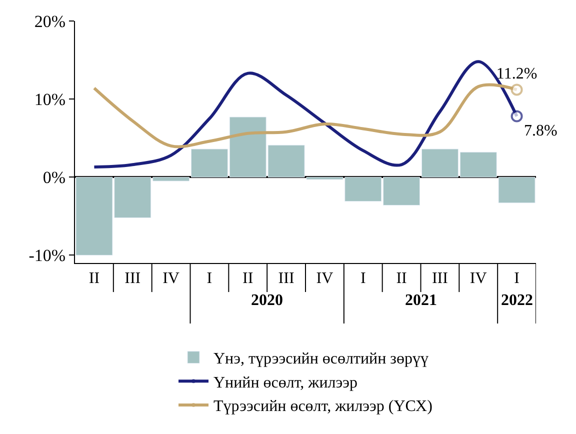  I want to click on legend-label: Үнийн өсөлт, жилээр, so click(286, 383).